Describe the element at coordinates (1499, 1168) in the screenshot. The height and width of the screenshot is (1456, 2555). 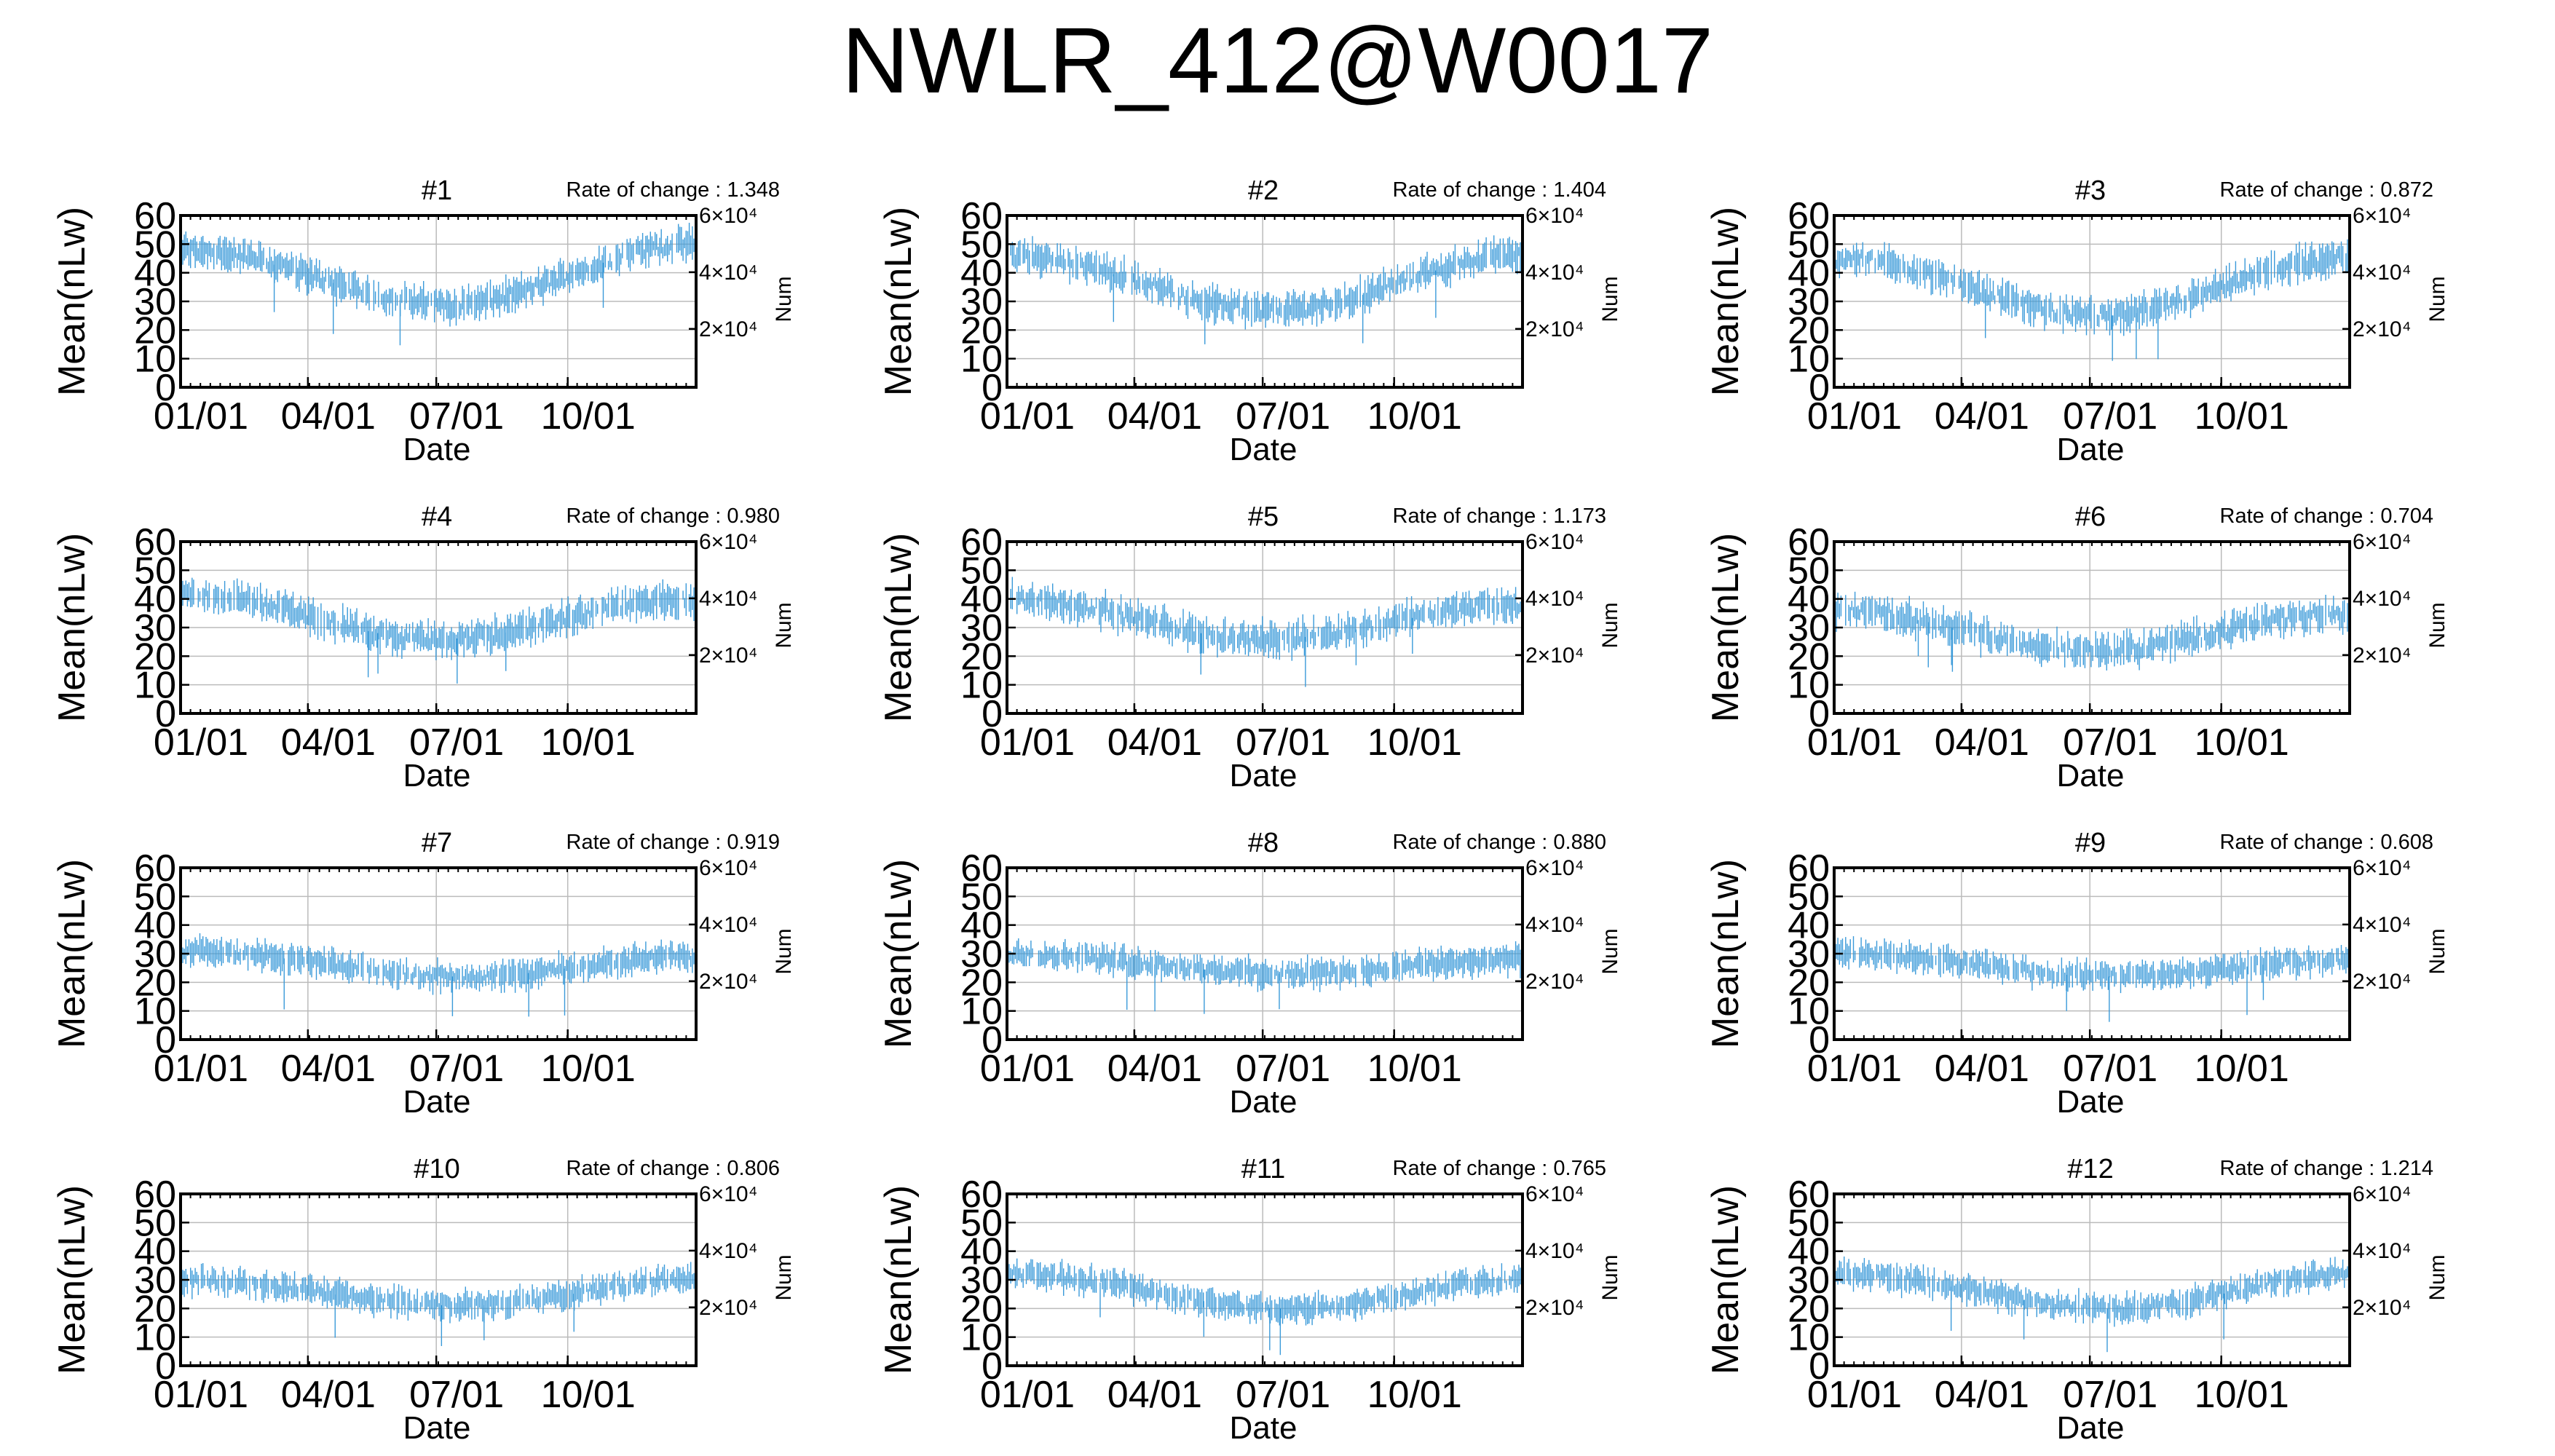
I see `rate-of-change: Rate of change : 0.765` at that location.